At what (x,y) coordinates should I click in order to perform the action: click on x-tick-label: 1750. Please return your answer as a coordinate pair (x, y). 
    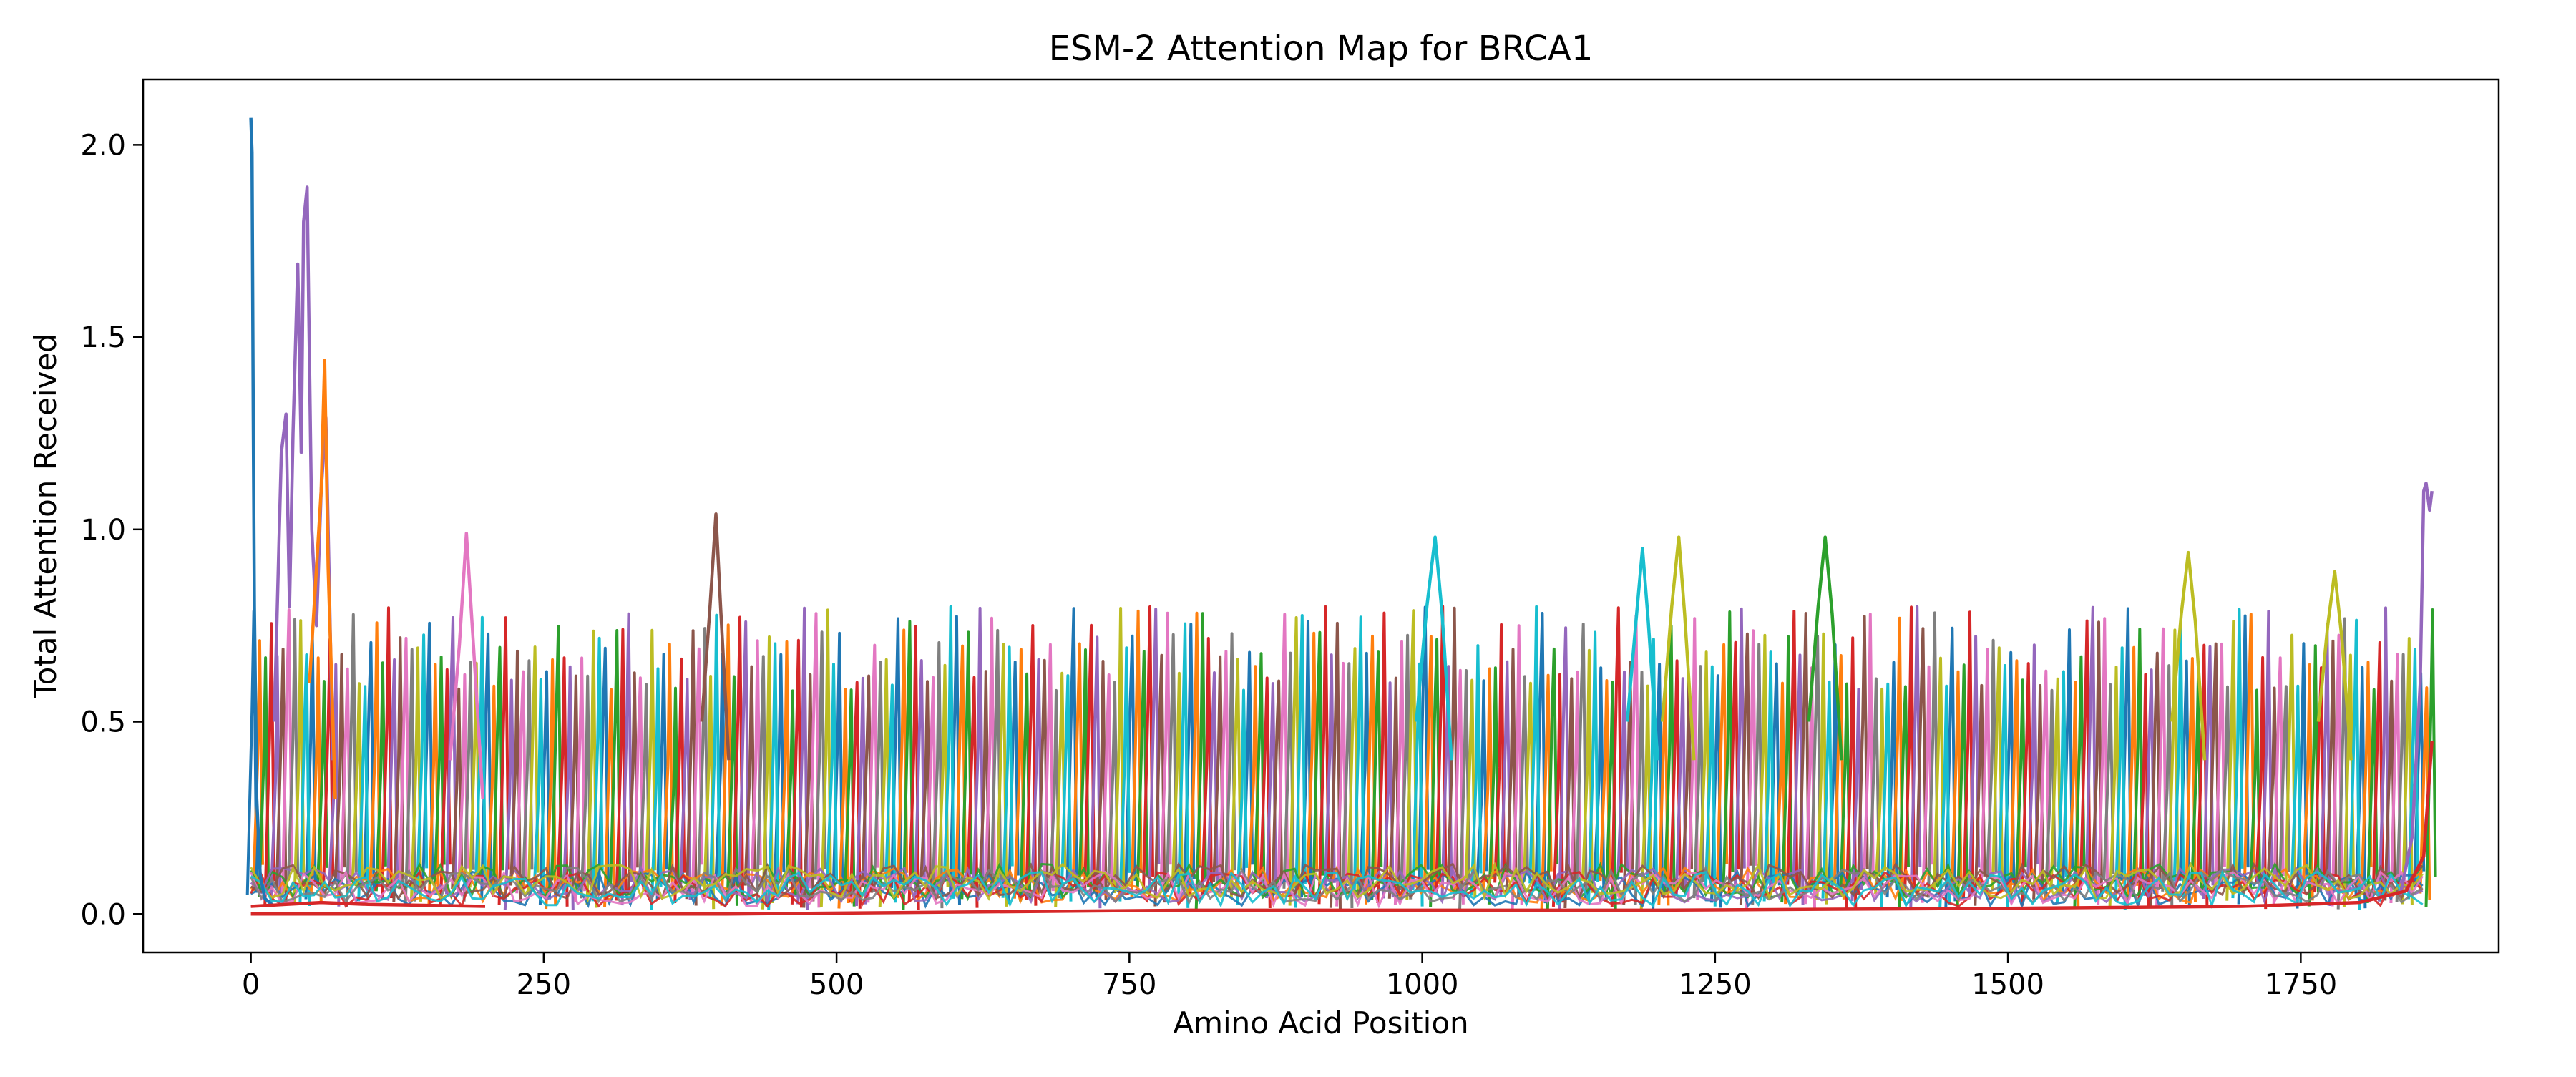
    Looking at the image, I should click on (2300, 984).